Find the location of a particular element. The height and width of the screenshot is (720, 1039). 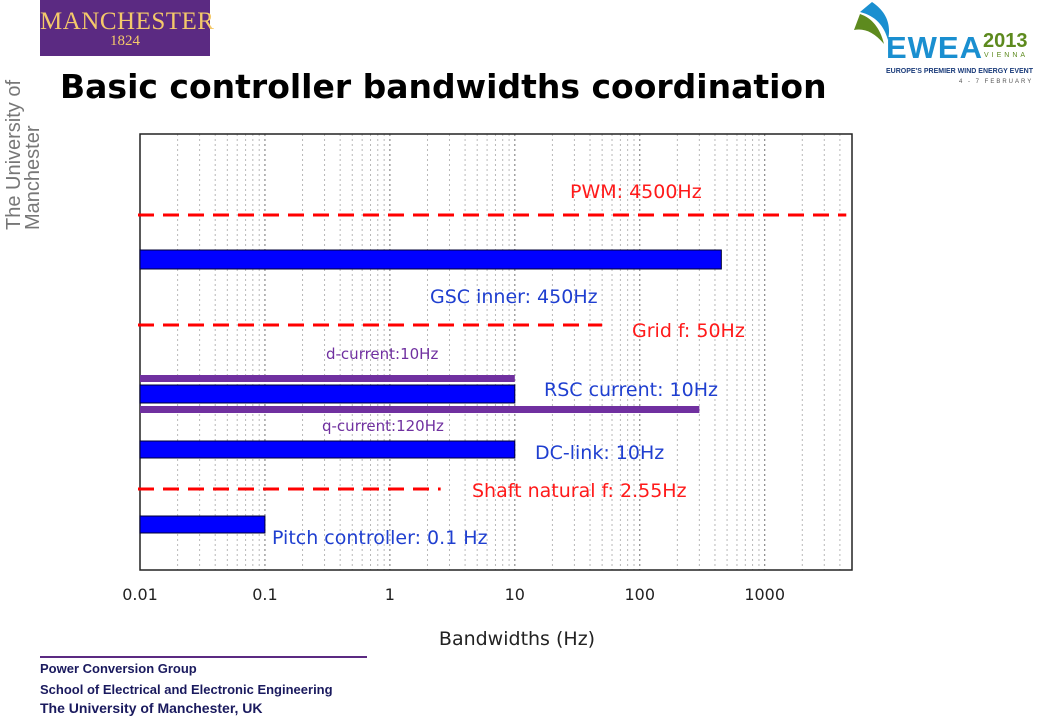

bar-pitch-controller-label: Pitch controller: 0.1 Hz is located at coordinates (380, 538).